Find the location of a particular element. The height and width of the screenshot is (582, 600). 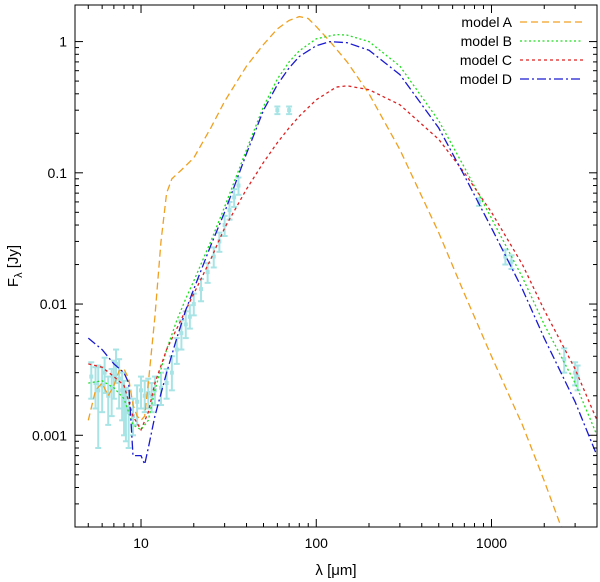

y-tick-label: 0.1 is located at coordinates (58, 173).